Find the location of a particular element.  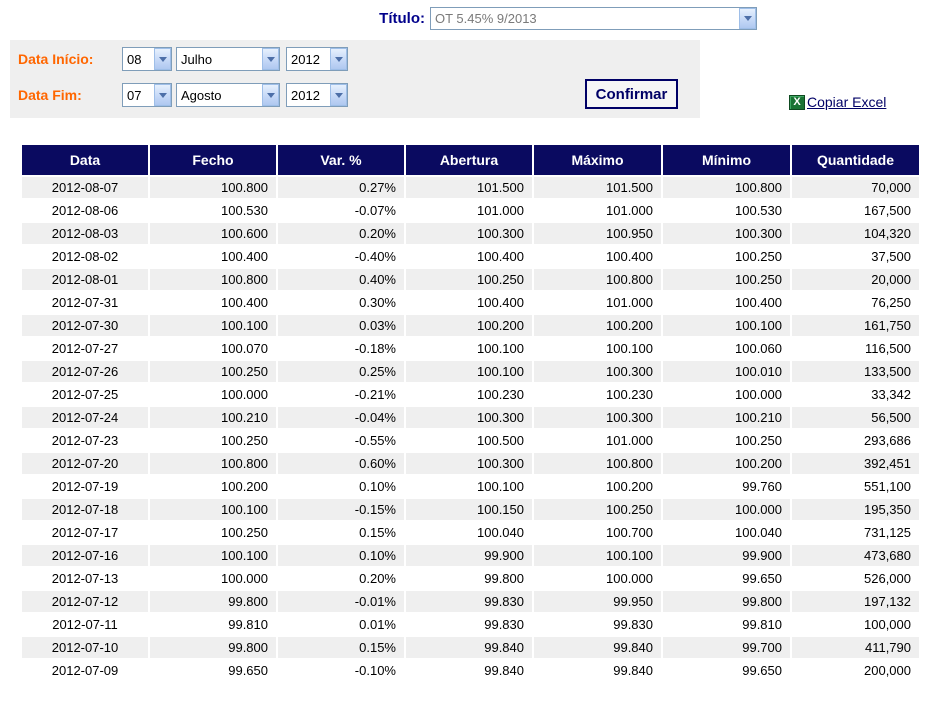

cell-open: 101.500 is located at coordinates (469, 187).